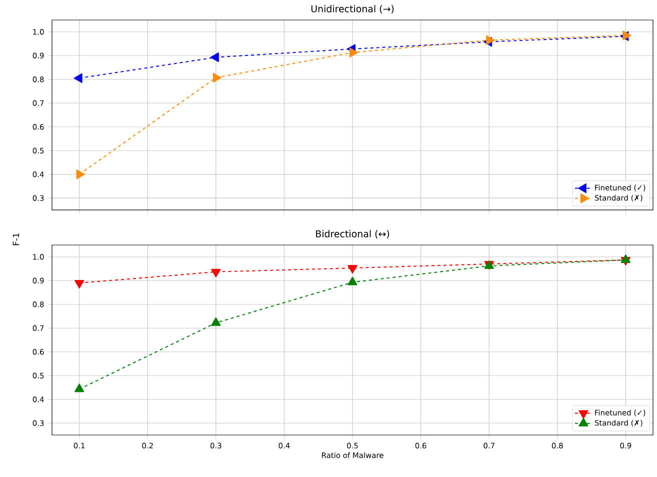  What do you see at coordinates (16, 239) in the screenshot?
I see `y-axis-title: F-1` at bounding box center [16, 239].